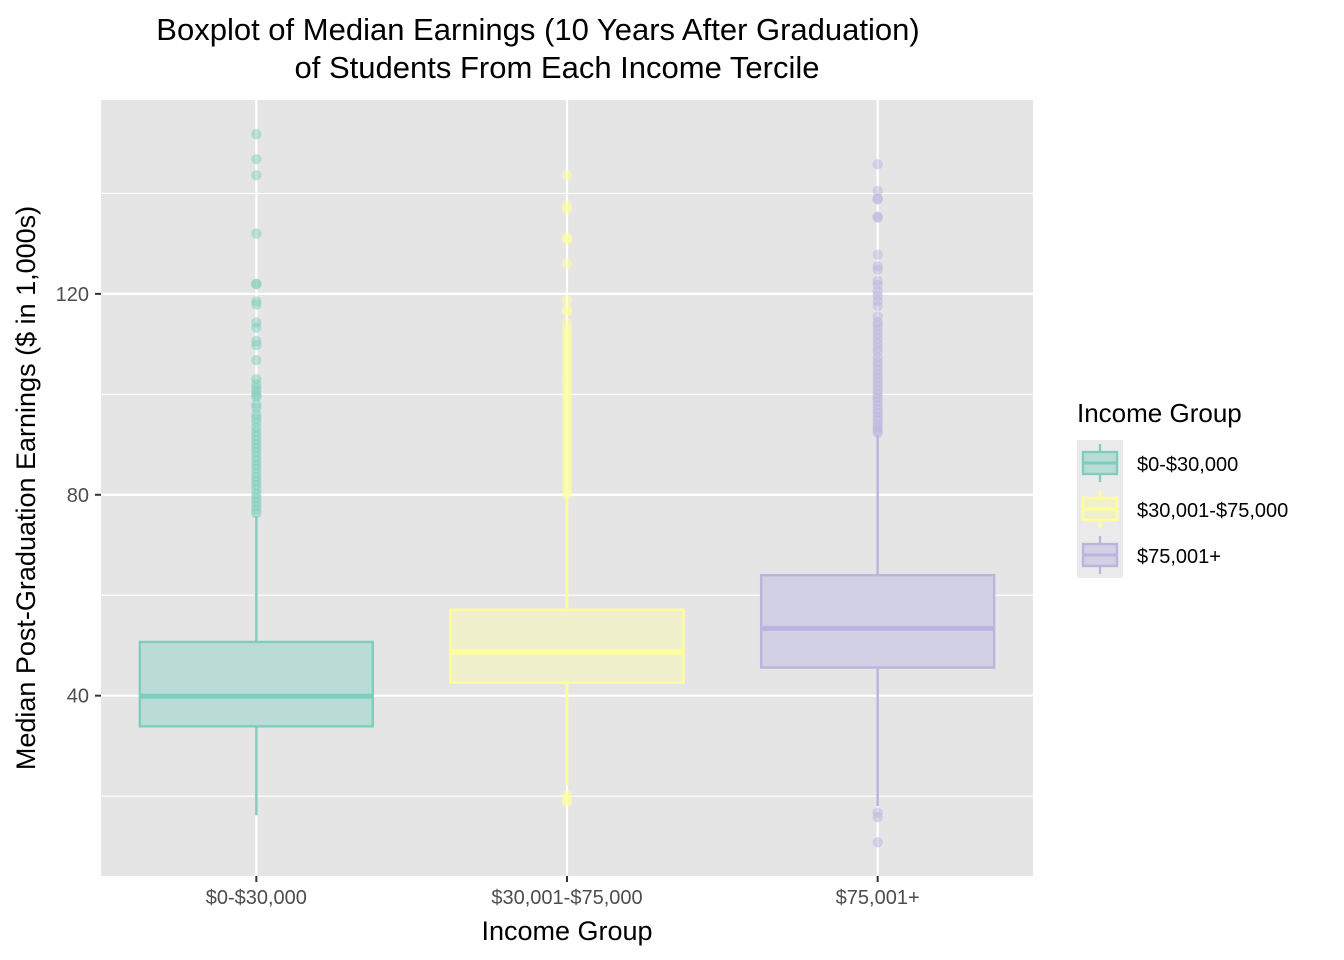  What do you see at coordinates (1159, 413) in the screenshot?
I see `legend-title: Income Group` at bounding box center [1159, 413].